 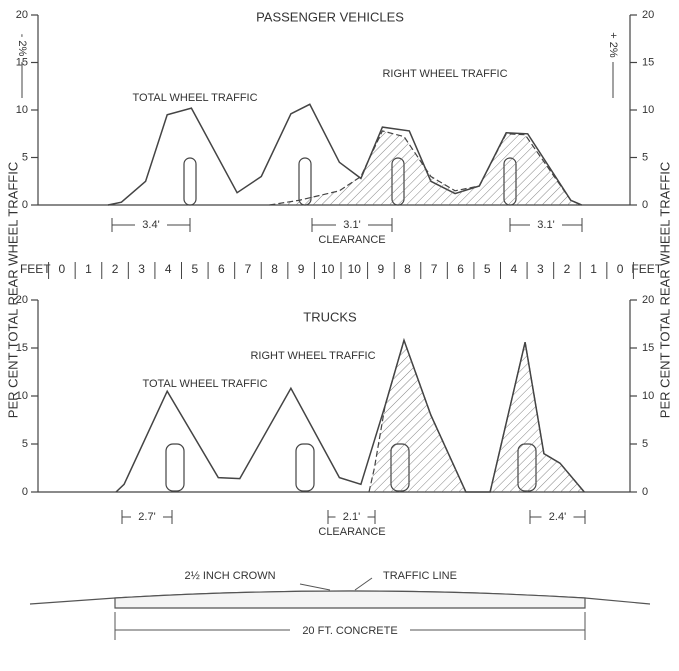 I want to click on road-section, so click(x=340, y=608).